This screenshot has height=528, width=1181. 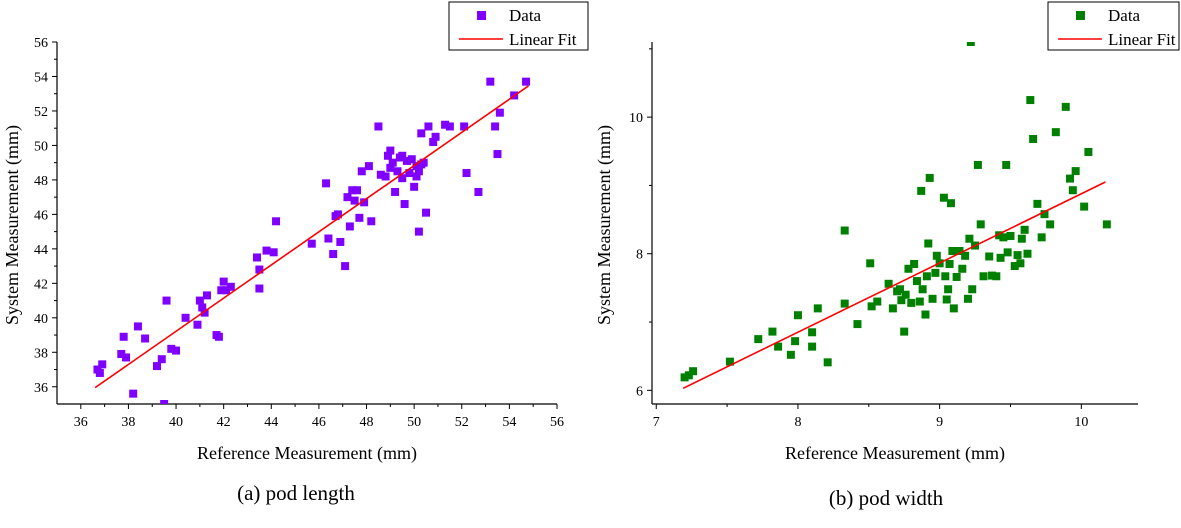 What do you see at coordinates (462, 422) in the screenshot?
I see `x-tick-label: 52` at bounding box center [462, 422].